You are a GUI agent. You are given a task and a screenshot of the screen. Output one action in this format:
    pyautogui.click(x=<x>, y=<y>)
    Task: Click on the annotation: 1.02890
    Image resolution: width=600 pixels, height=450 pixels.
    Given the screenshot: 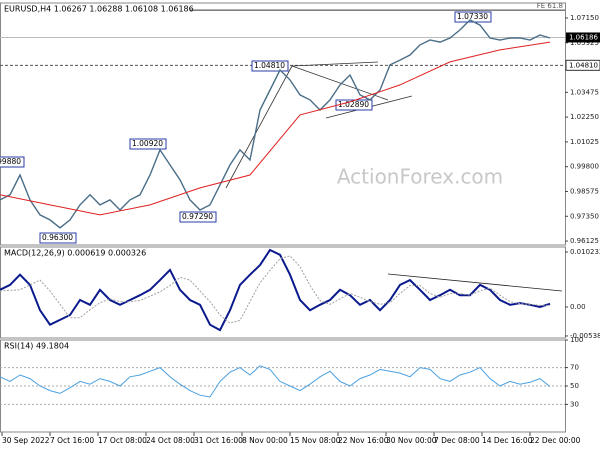 What is the action you would take?
    pyautogui.click(x=353, y=104)
    